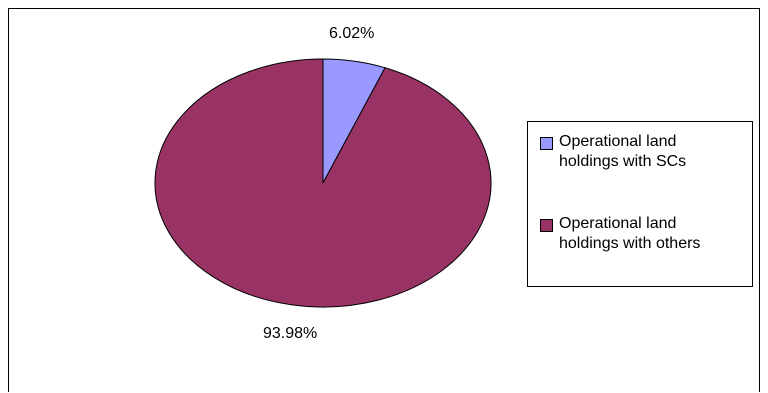 The width and height of the screenshot is (768, 393). I want to click on legend-swatch-scs, so click(546, 143).